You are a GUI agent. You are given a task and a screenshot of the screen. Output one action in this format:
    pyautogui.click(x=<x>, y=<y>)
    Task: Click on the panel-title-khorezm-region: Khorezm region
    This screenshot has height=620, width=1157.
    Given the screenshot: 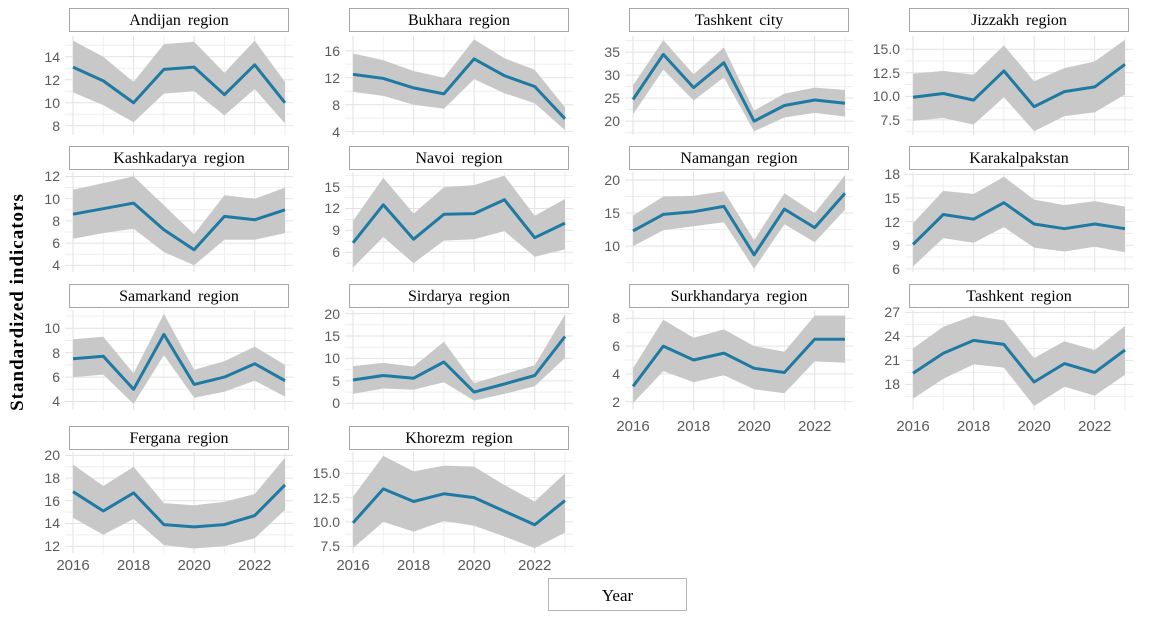 What is the action you would take?
    pyautogui.click(x=459, y=438)
    